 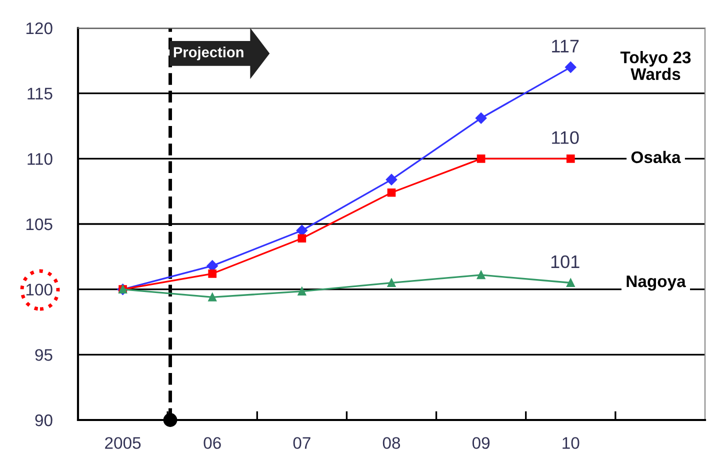 I want to click on y-tick-label: 110, so click(x=40, y=159).